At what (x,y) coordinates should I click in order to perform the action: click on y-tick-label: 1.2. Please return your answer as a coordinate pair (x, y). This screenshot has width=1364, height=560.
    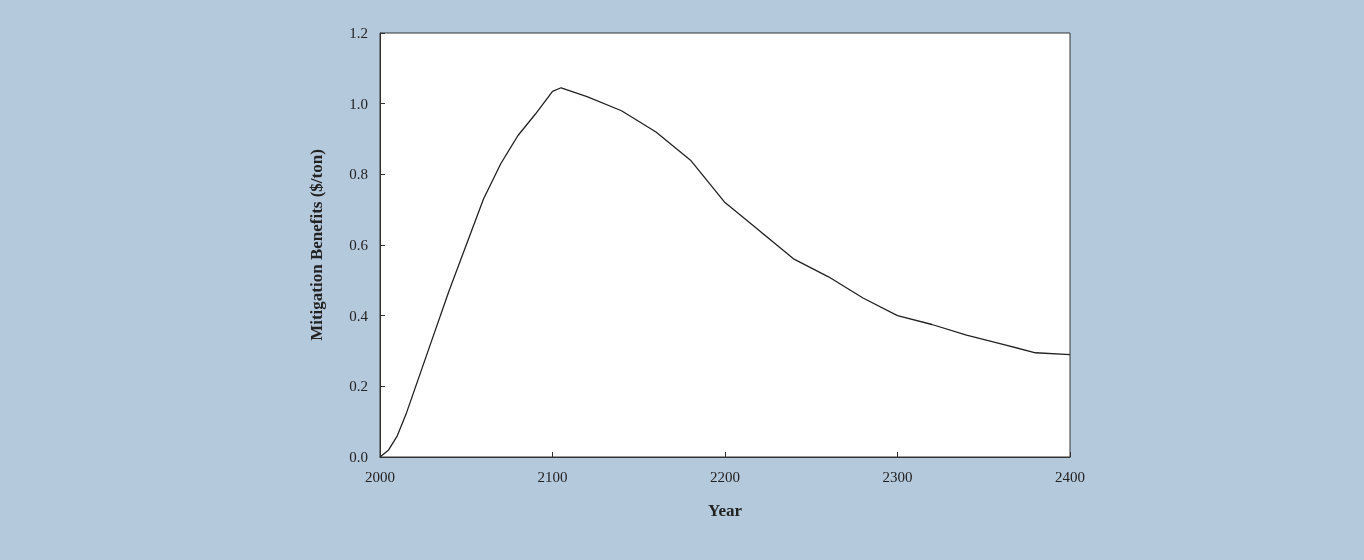
    Looking at the image, I should click on (358, 33).